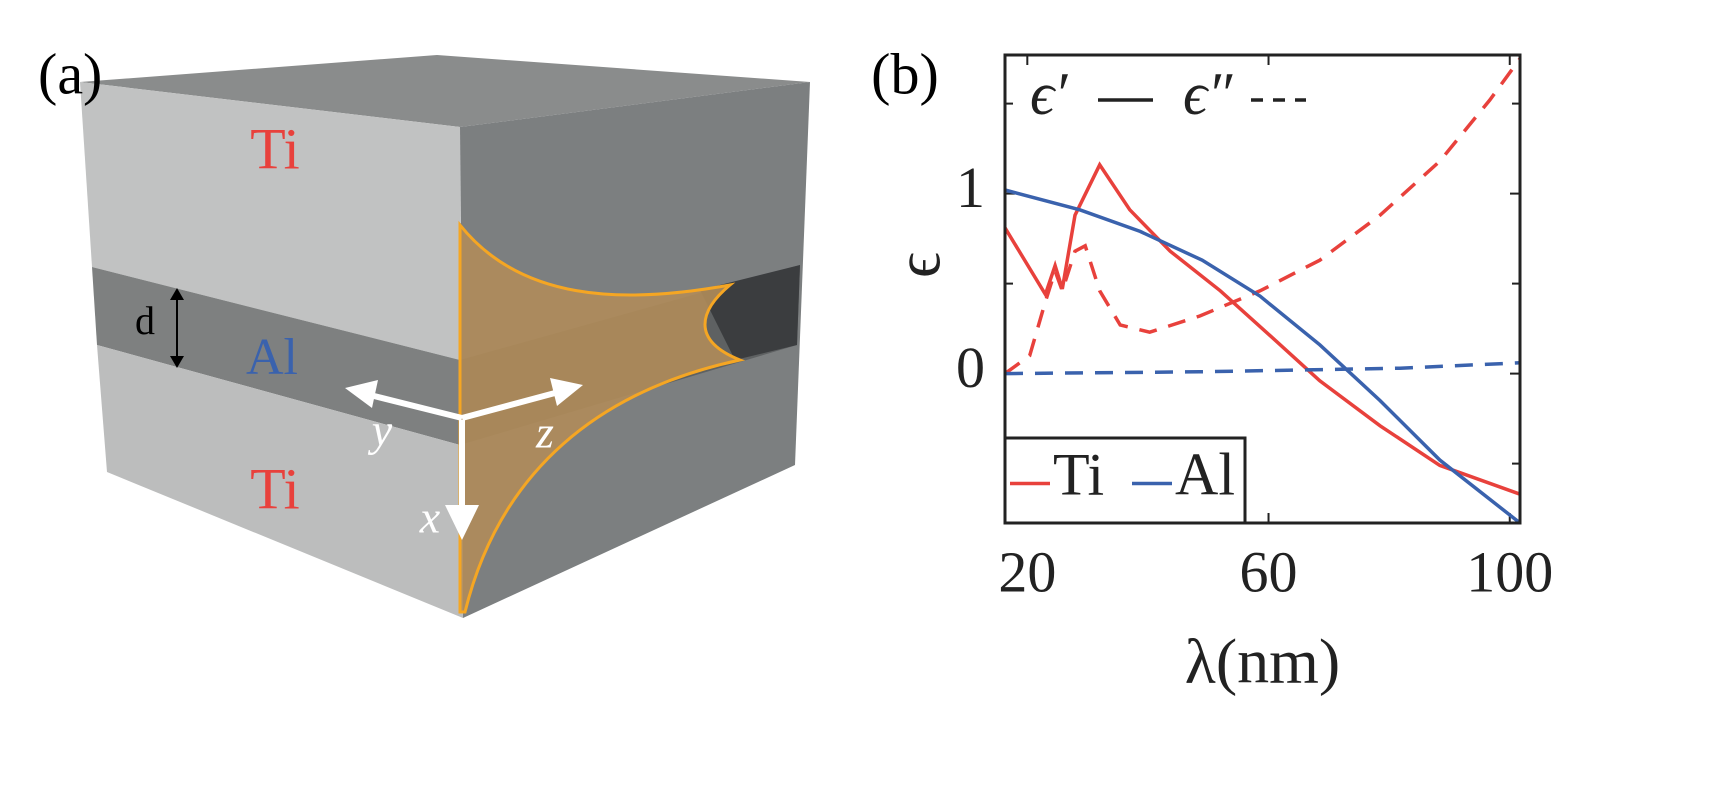 The image size is (1725, 787). What do you see at coordinates (1205, 474) in the screenshot?
I see `legend-label: Al` at bounding box center [1205, 474].